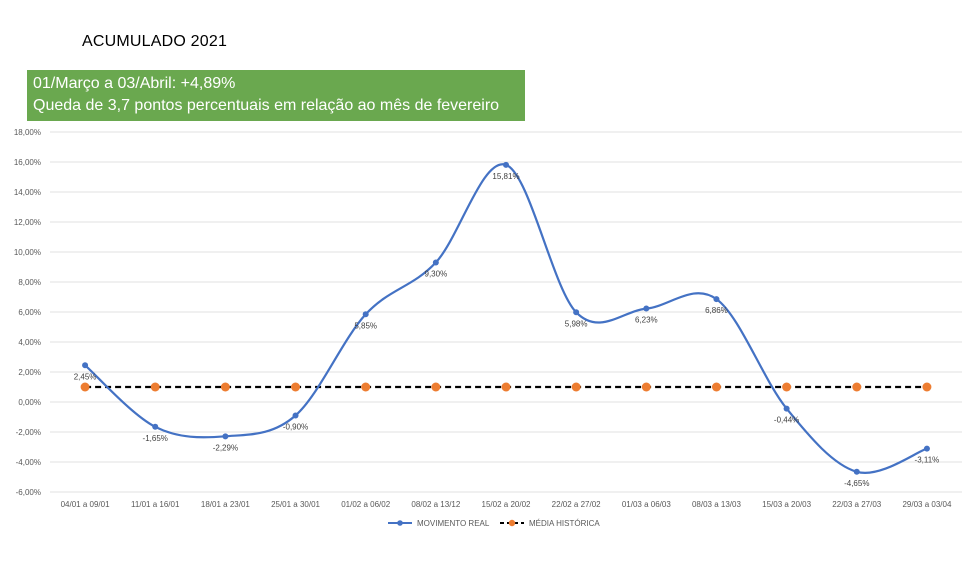  What do you see at coordinates (27, 192) in the screenshot?
I see `y-tick-label: 14,00%` at bounding box center [27, 192].